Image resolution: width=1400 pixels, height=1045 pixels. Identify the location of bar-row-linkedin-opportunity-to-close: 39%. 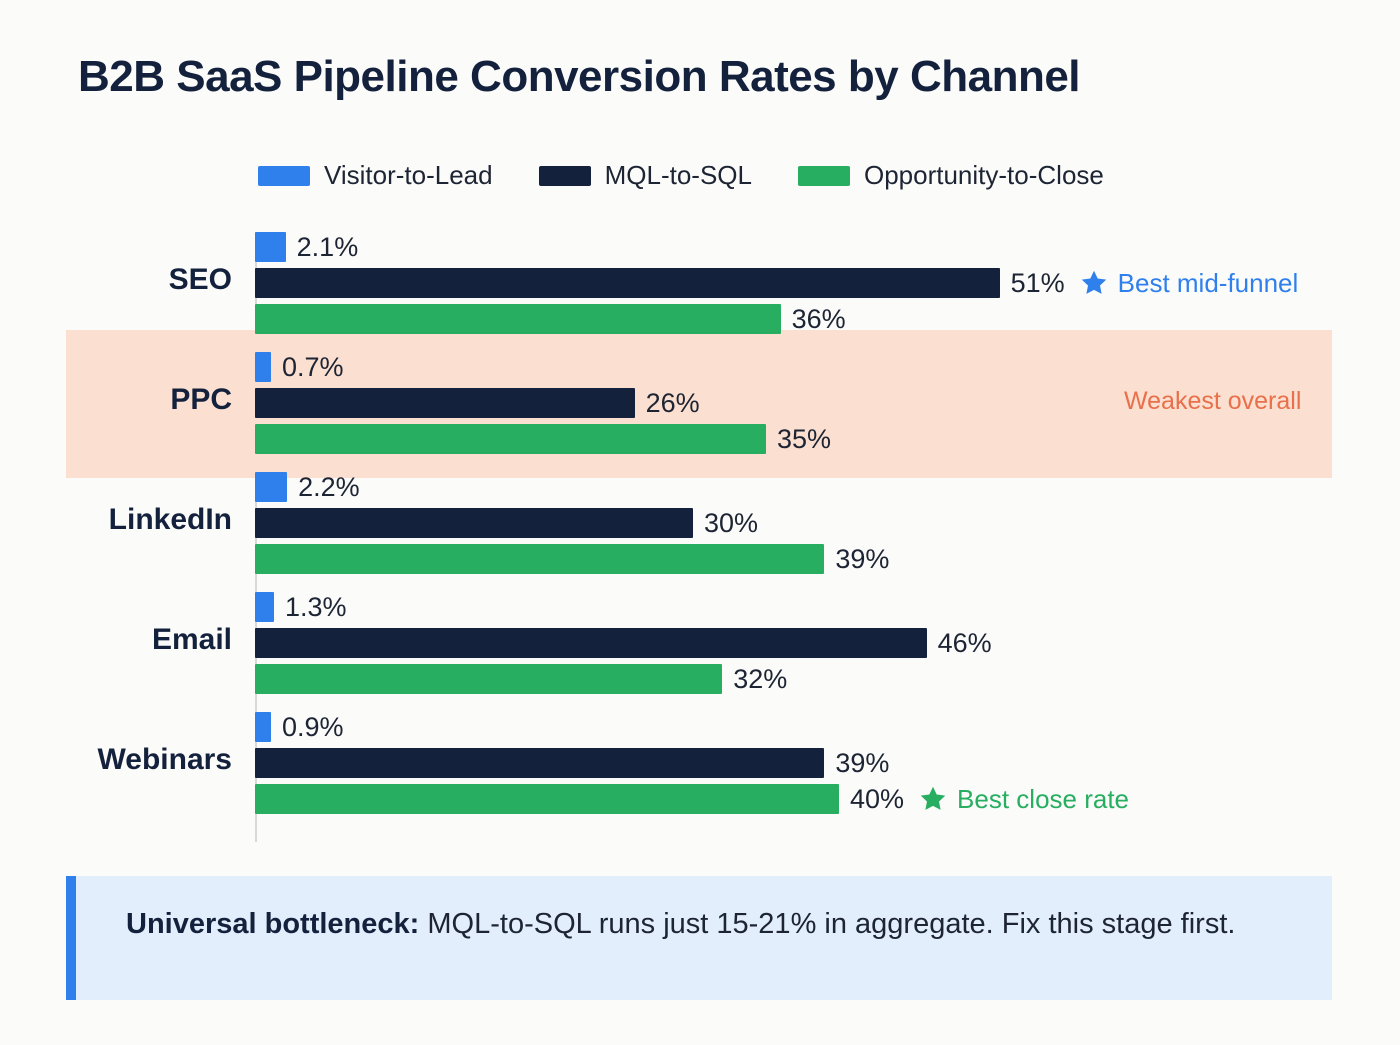
(572, 559).